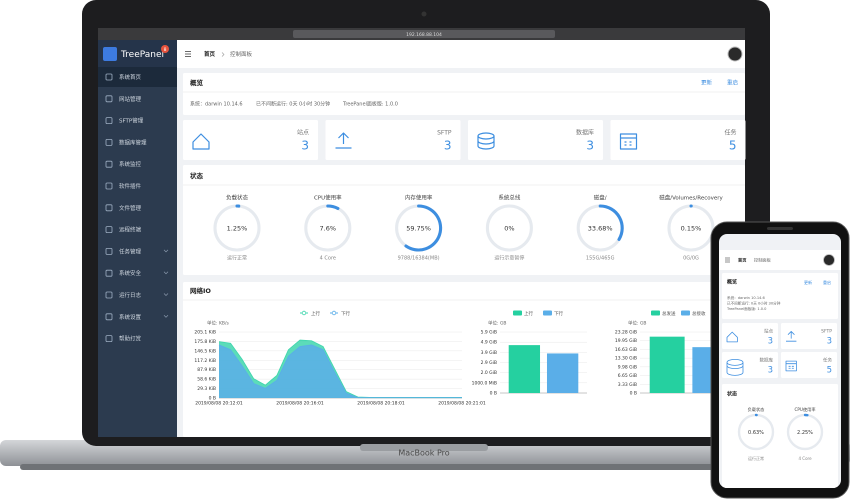 This screenshot has height=500, width=850. What do you see at coordinates (130, 339) in the screenshot?
I see `menu-item: 帮助打赏` at bounding box center [130, 339].